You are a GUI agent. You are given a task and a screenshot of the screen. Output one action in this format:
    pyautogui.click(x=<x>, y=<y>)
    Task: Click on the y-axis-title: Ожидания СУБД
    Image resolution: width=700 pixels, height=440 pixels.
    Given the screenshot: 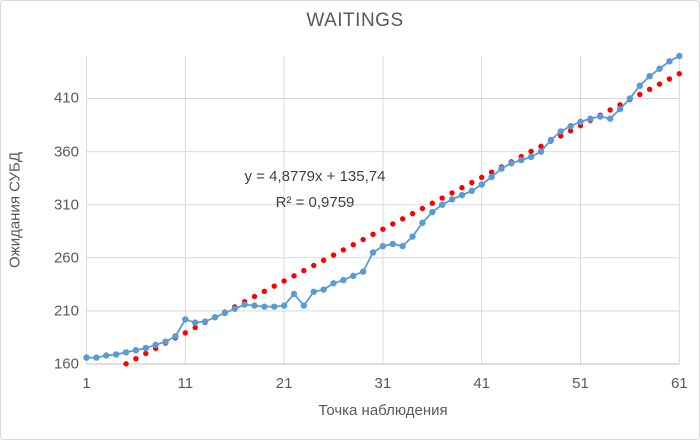 What is the action you would take?
    pyautogui.click(x=15, y=210)
    